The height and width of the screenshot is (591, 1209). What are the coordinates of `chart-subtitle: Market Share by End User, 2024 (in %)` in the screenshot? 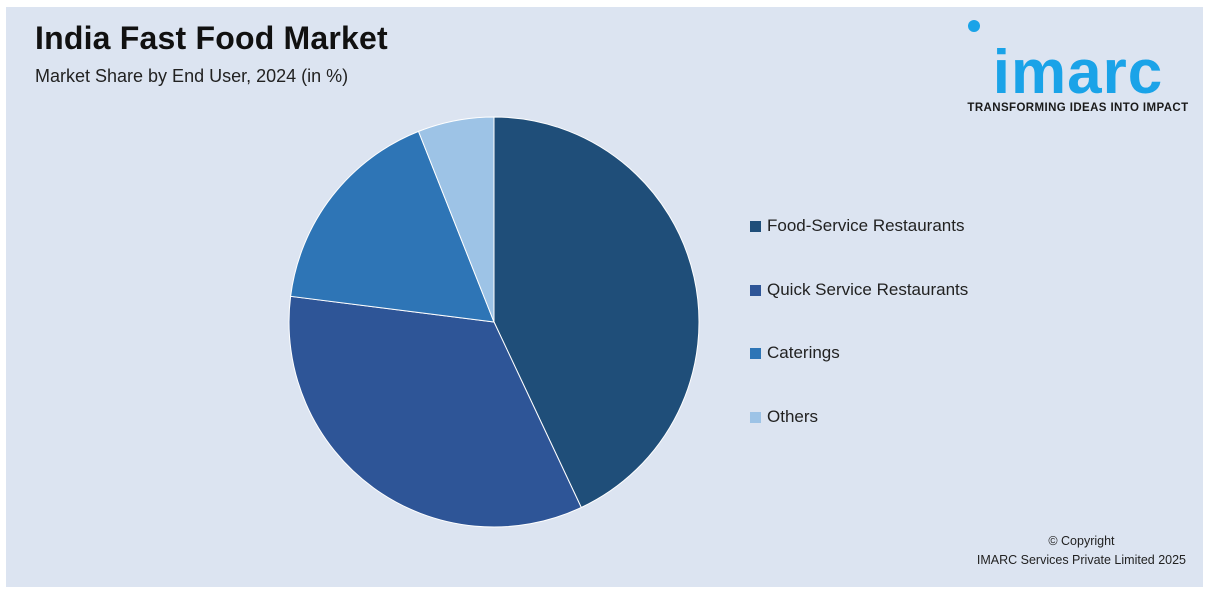 It's located at (192, 76).